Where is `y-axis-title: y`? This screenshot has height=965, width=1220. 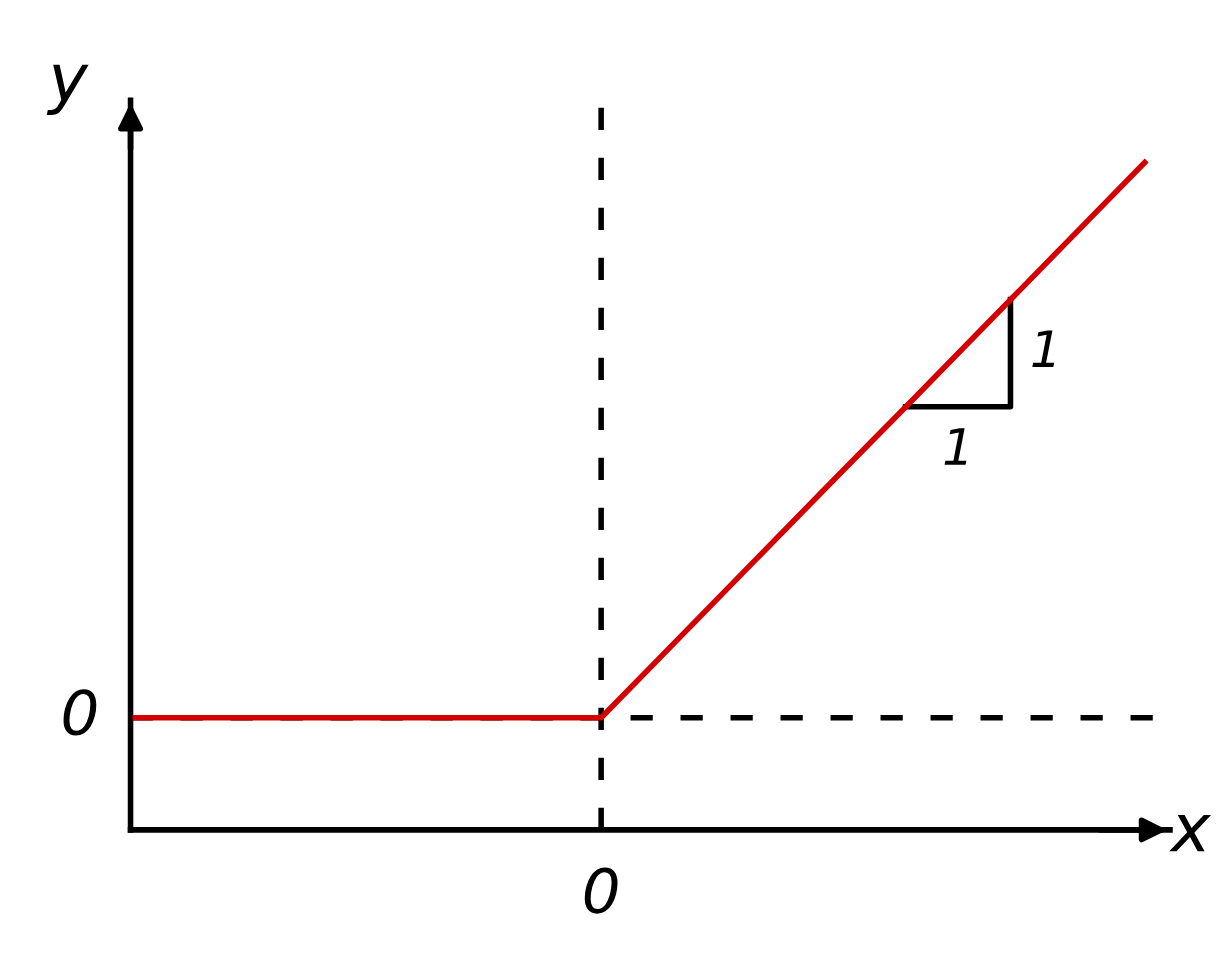
y-axis-title: y is located at coordinates (67, 89).